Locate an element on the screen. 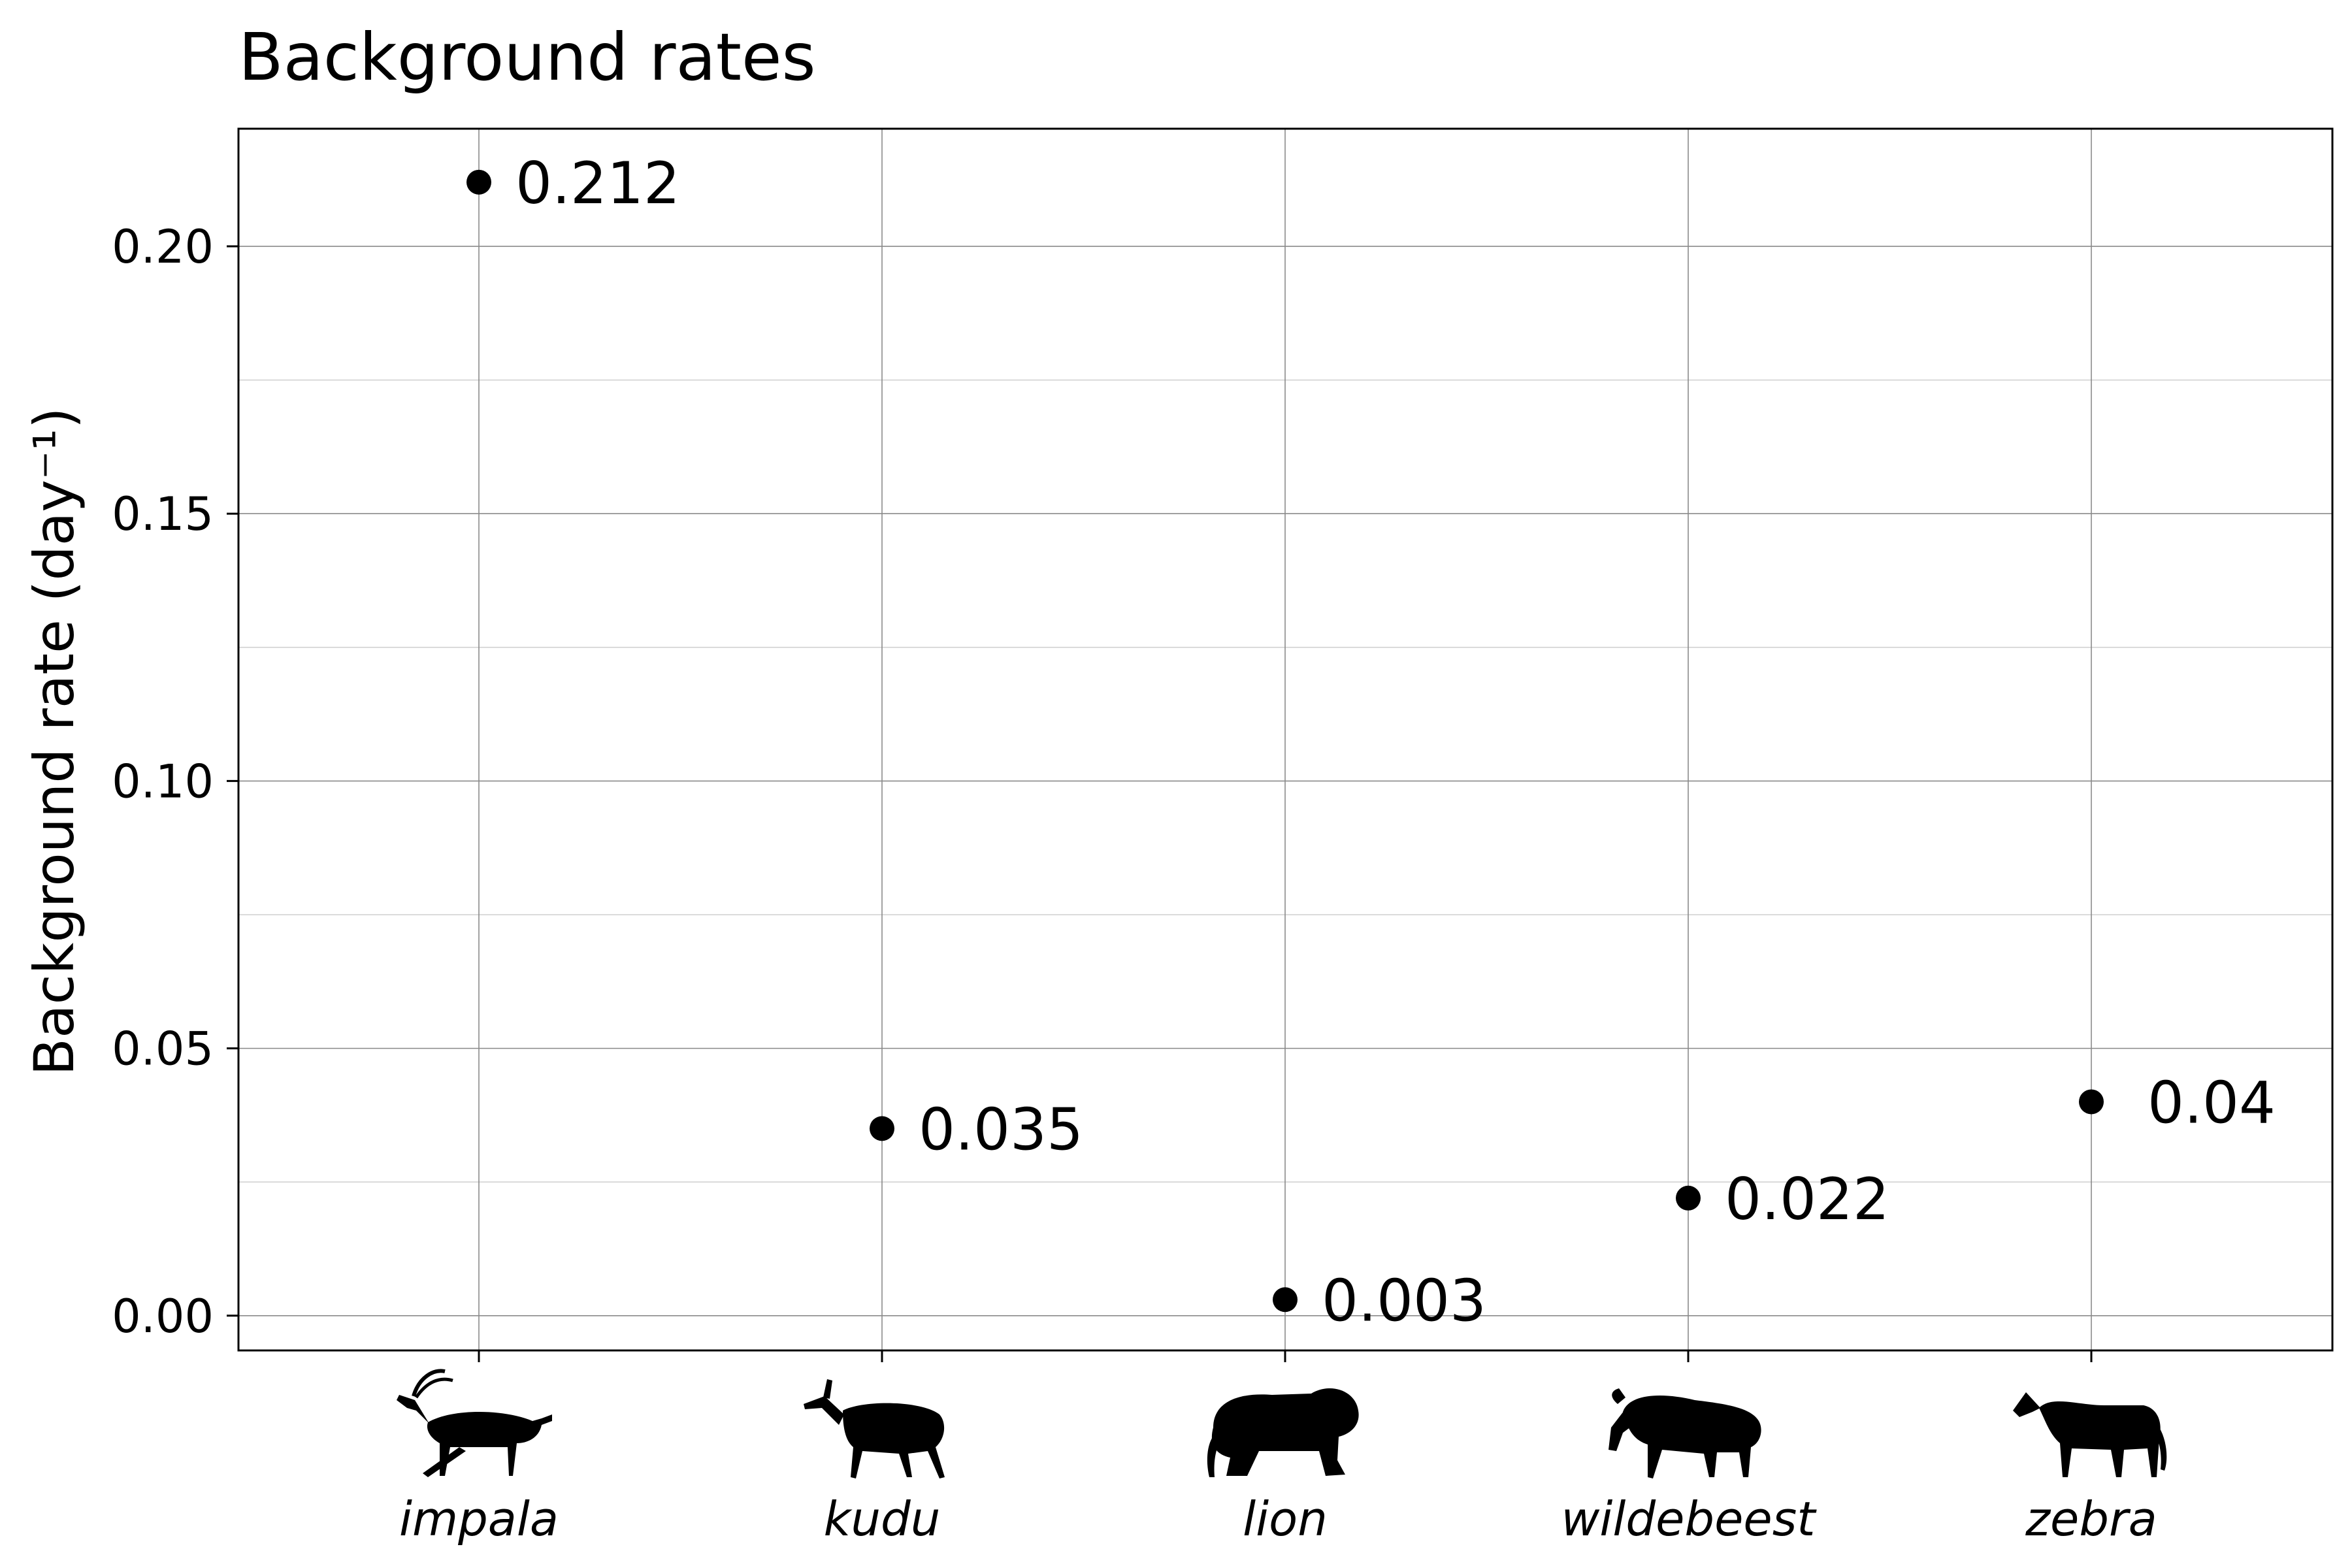  data-label-impala: 0.212 is located at coordinates (597, 183).